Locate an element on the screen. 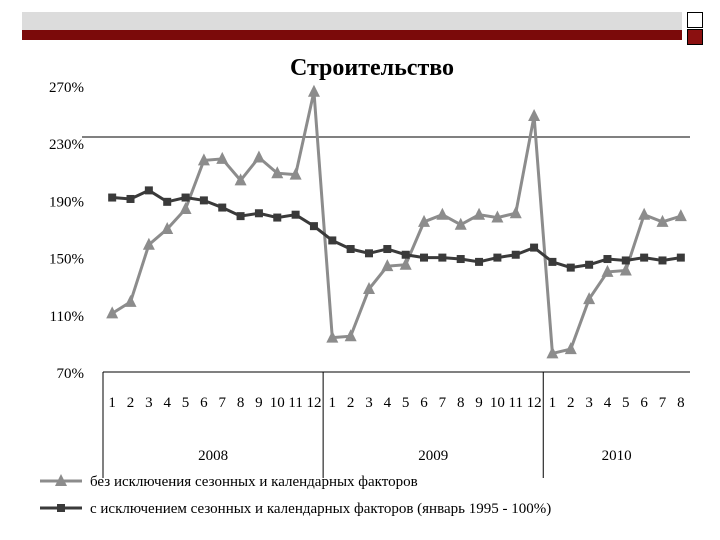  y-tick-label: 270% is located at coordinates (66, 88).